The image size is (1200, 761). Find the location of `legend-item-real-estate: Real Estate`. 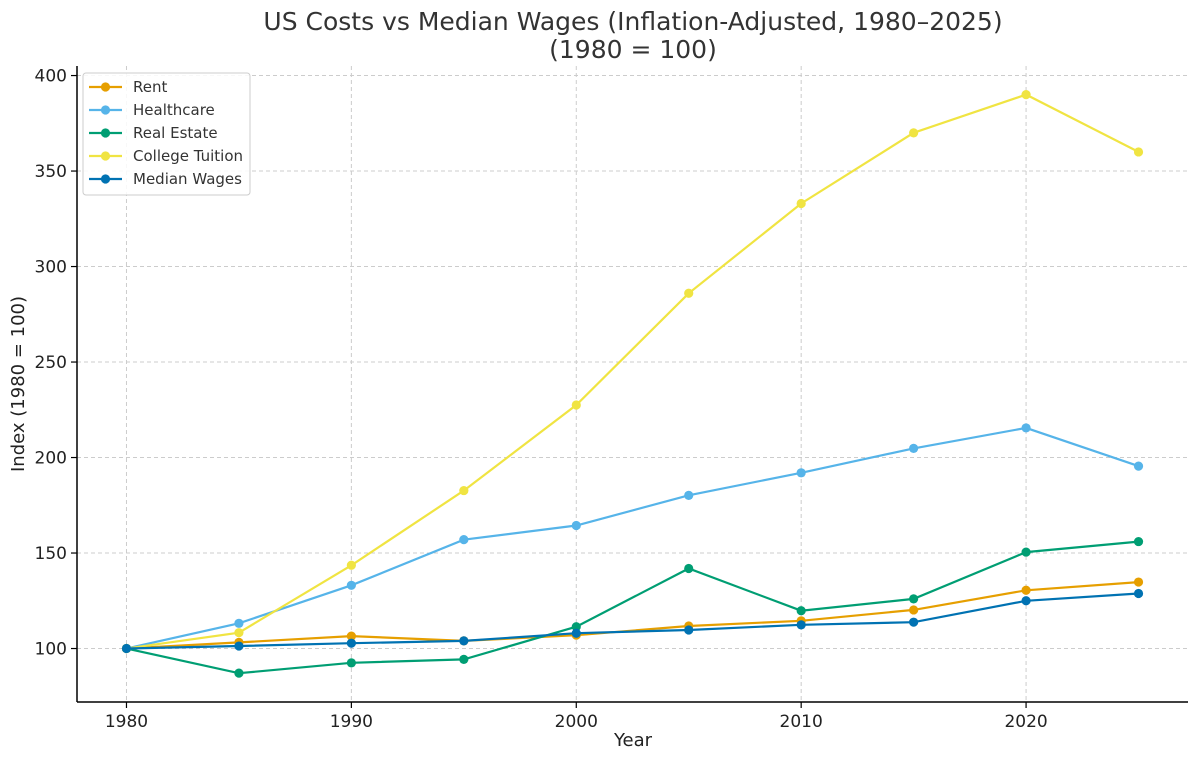

legend-item-real-estate: Real Estate is located at coordinates (153, 133).